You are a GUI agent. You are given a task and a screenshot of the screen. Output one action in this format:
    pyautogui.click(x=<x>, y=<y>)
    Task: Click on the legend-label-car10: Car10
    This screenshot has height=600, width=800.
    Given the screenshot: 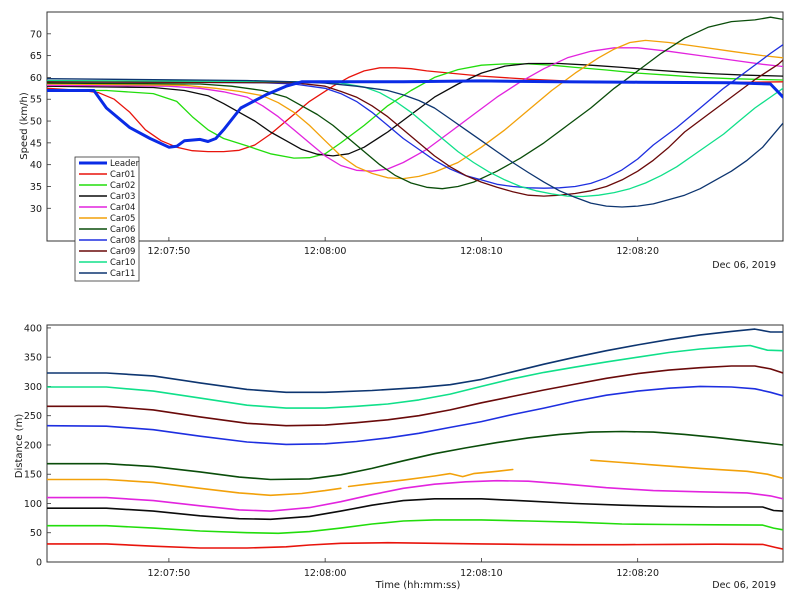 What is the action you would take?
    pyautogui.click(x=122, y=263)
    